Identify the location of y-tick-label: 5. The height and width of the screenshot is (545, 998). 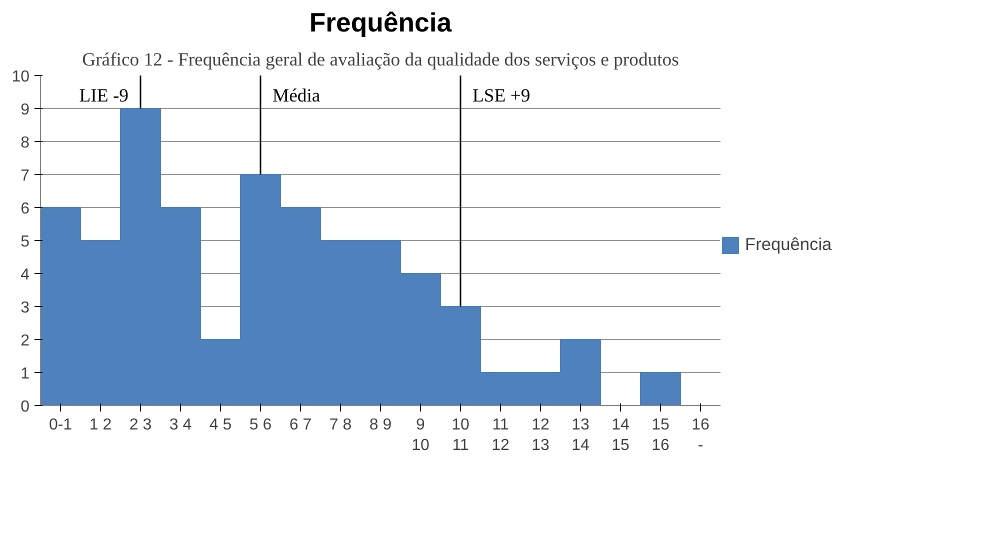
(25, 242).